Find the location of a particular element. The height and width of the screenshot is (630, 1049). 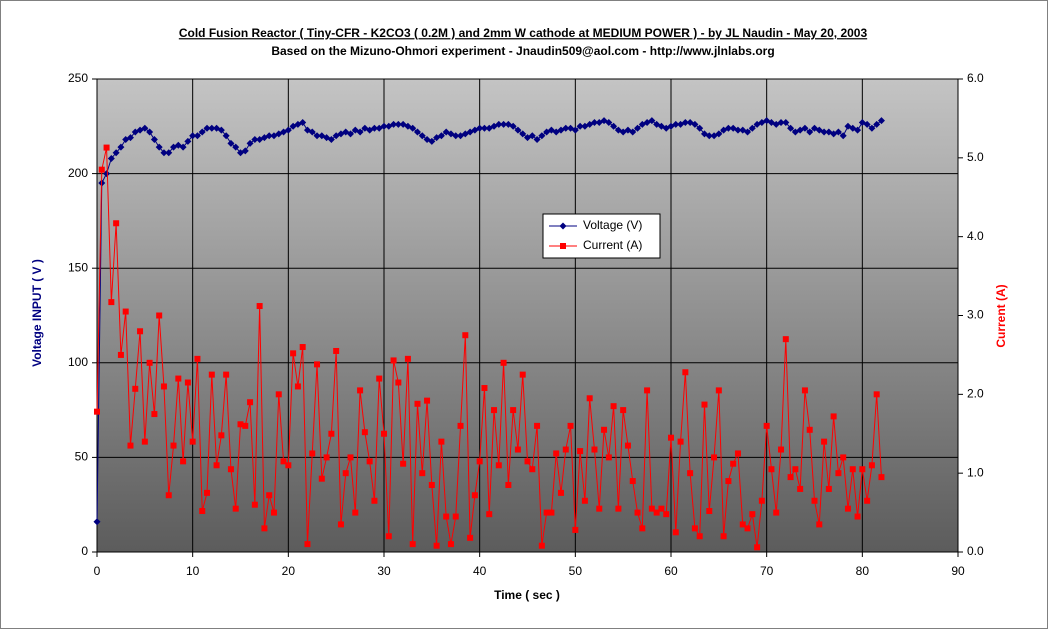

x-axis-label: Time ( sec ) is located at coordinates (527, 595).